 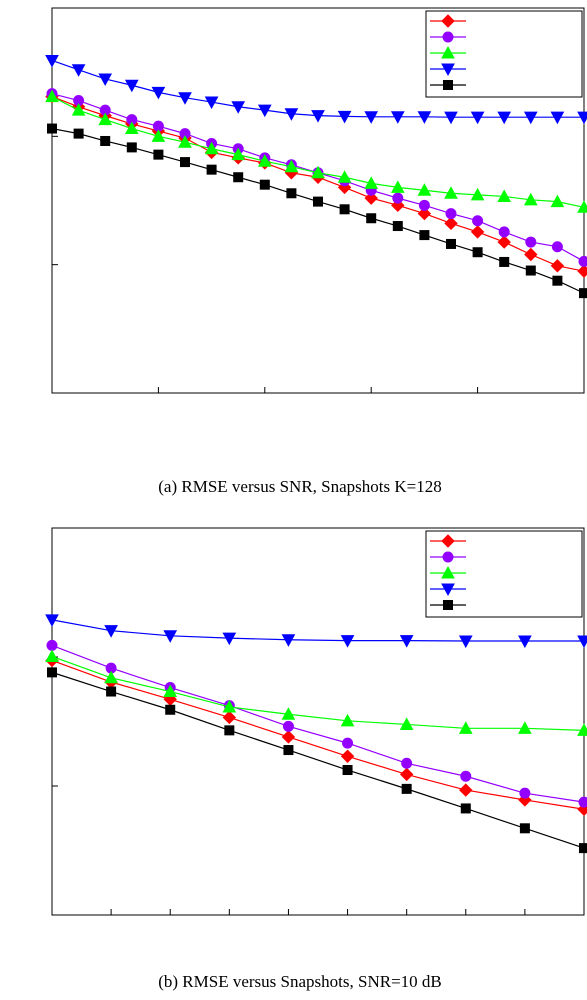 What do you see at coordinates (300, 486) in the screenshot?
I see `caption: (a) RMSE versus SNR, Snapshots K=128` at bounding box center [300, 486].